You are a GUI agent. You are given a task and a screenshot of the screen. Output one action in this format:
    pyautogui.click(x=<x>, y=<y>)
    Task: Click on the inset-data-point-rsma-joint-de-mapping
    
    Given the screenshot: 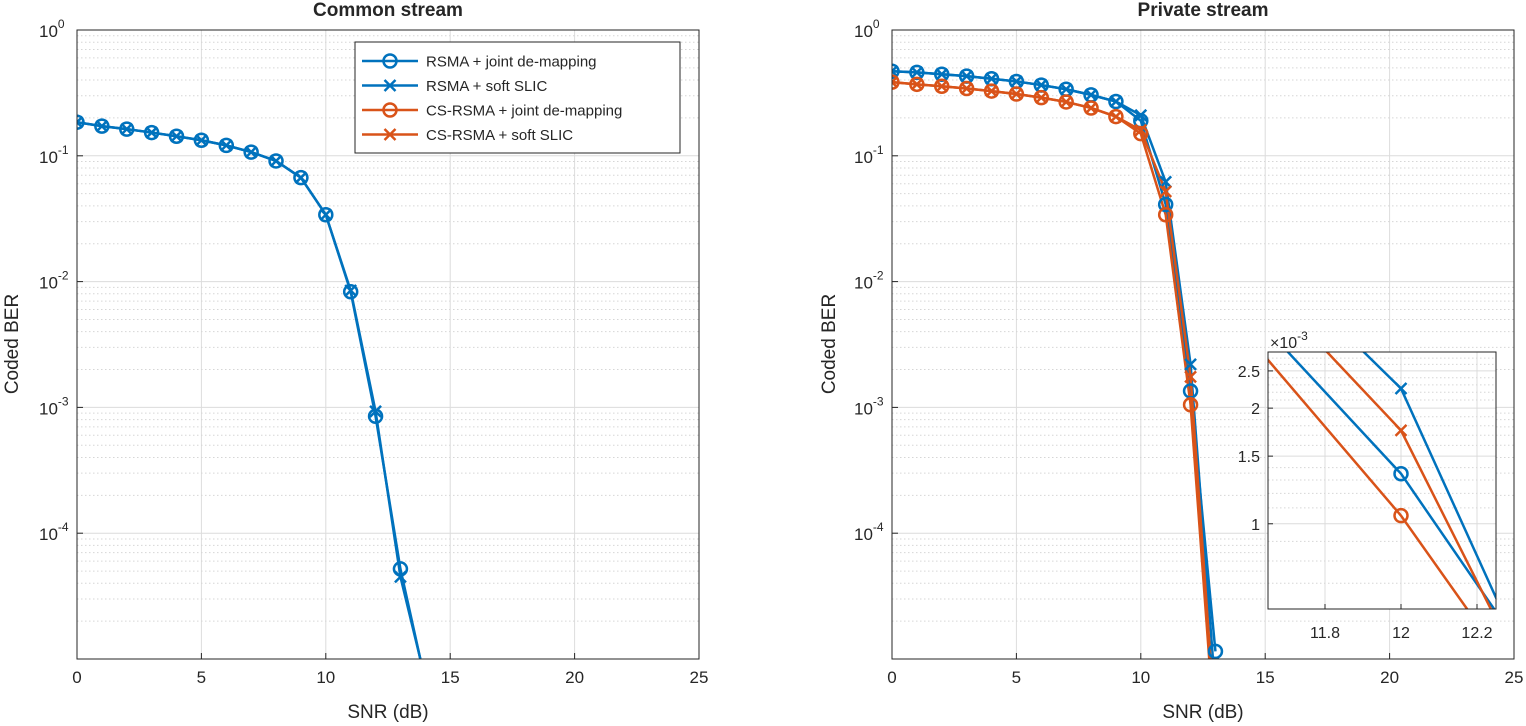 What is the action you would take?
    pyautogui.click(x=1401, y=473)
    